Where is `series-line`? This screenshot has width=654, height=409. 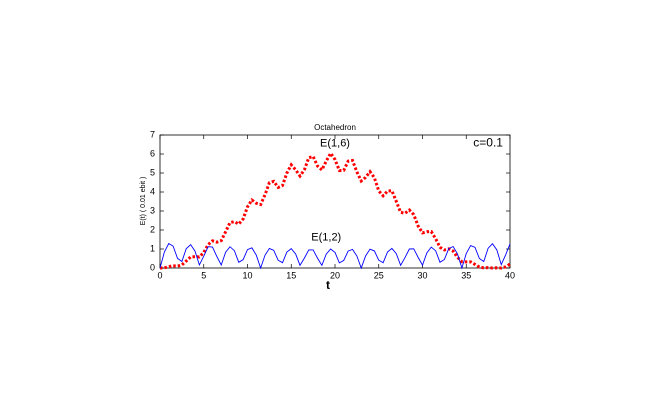
series-line is located at coordinates (335, 256).